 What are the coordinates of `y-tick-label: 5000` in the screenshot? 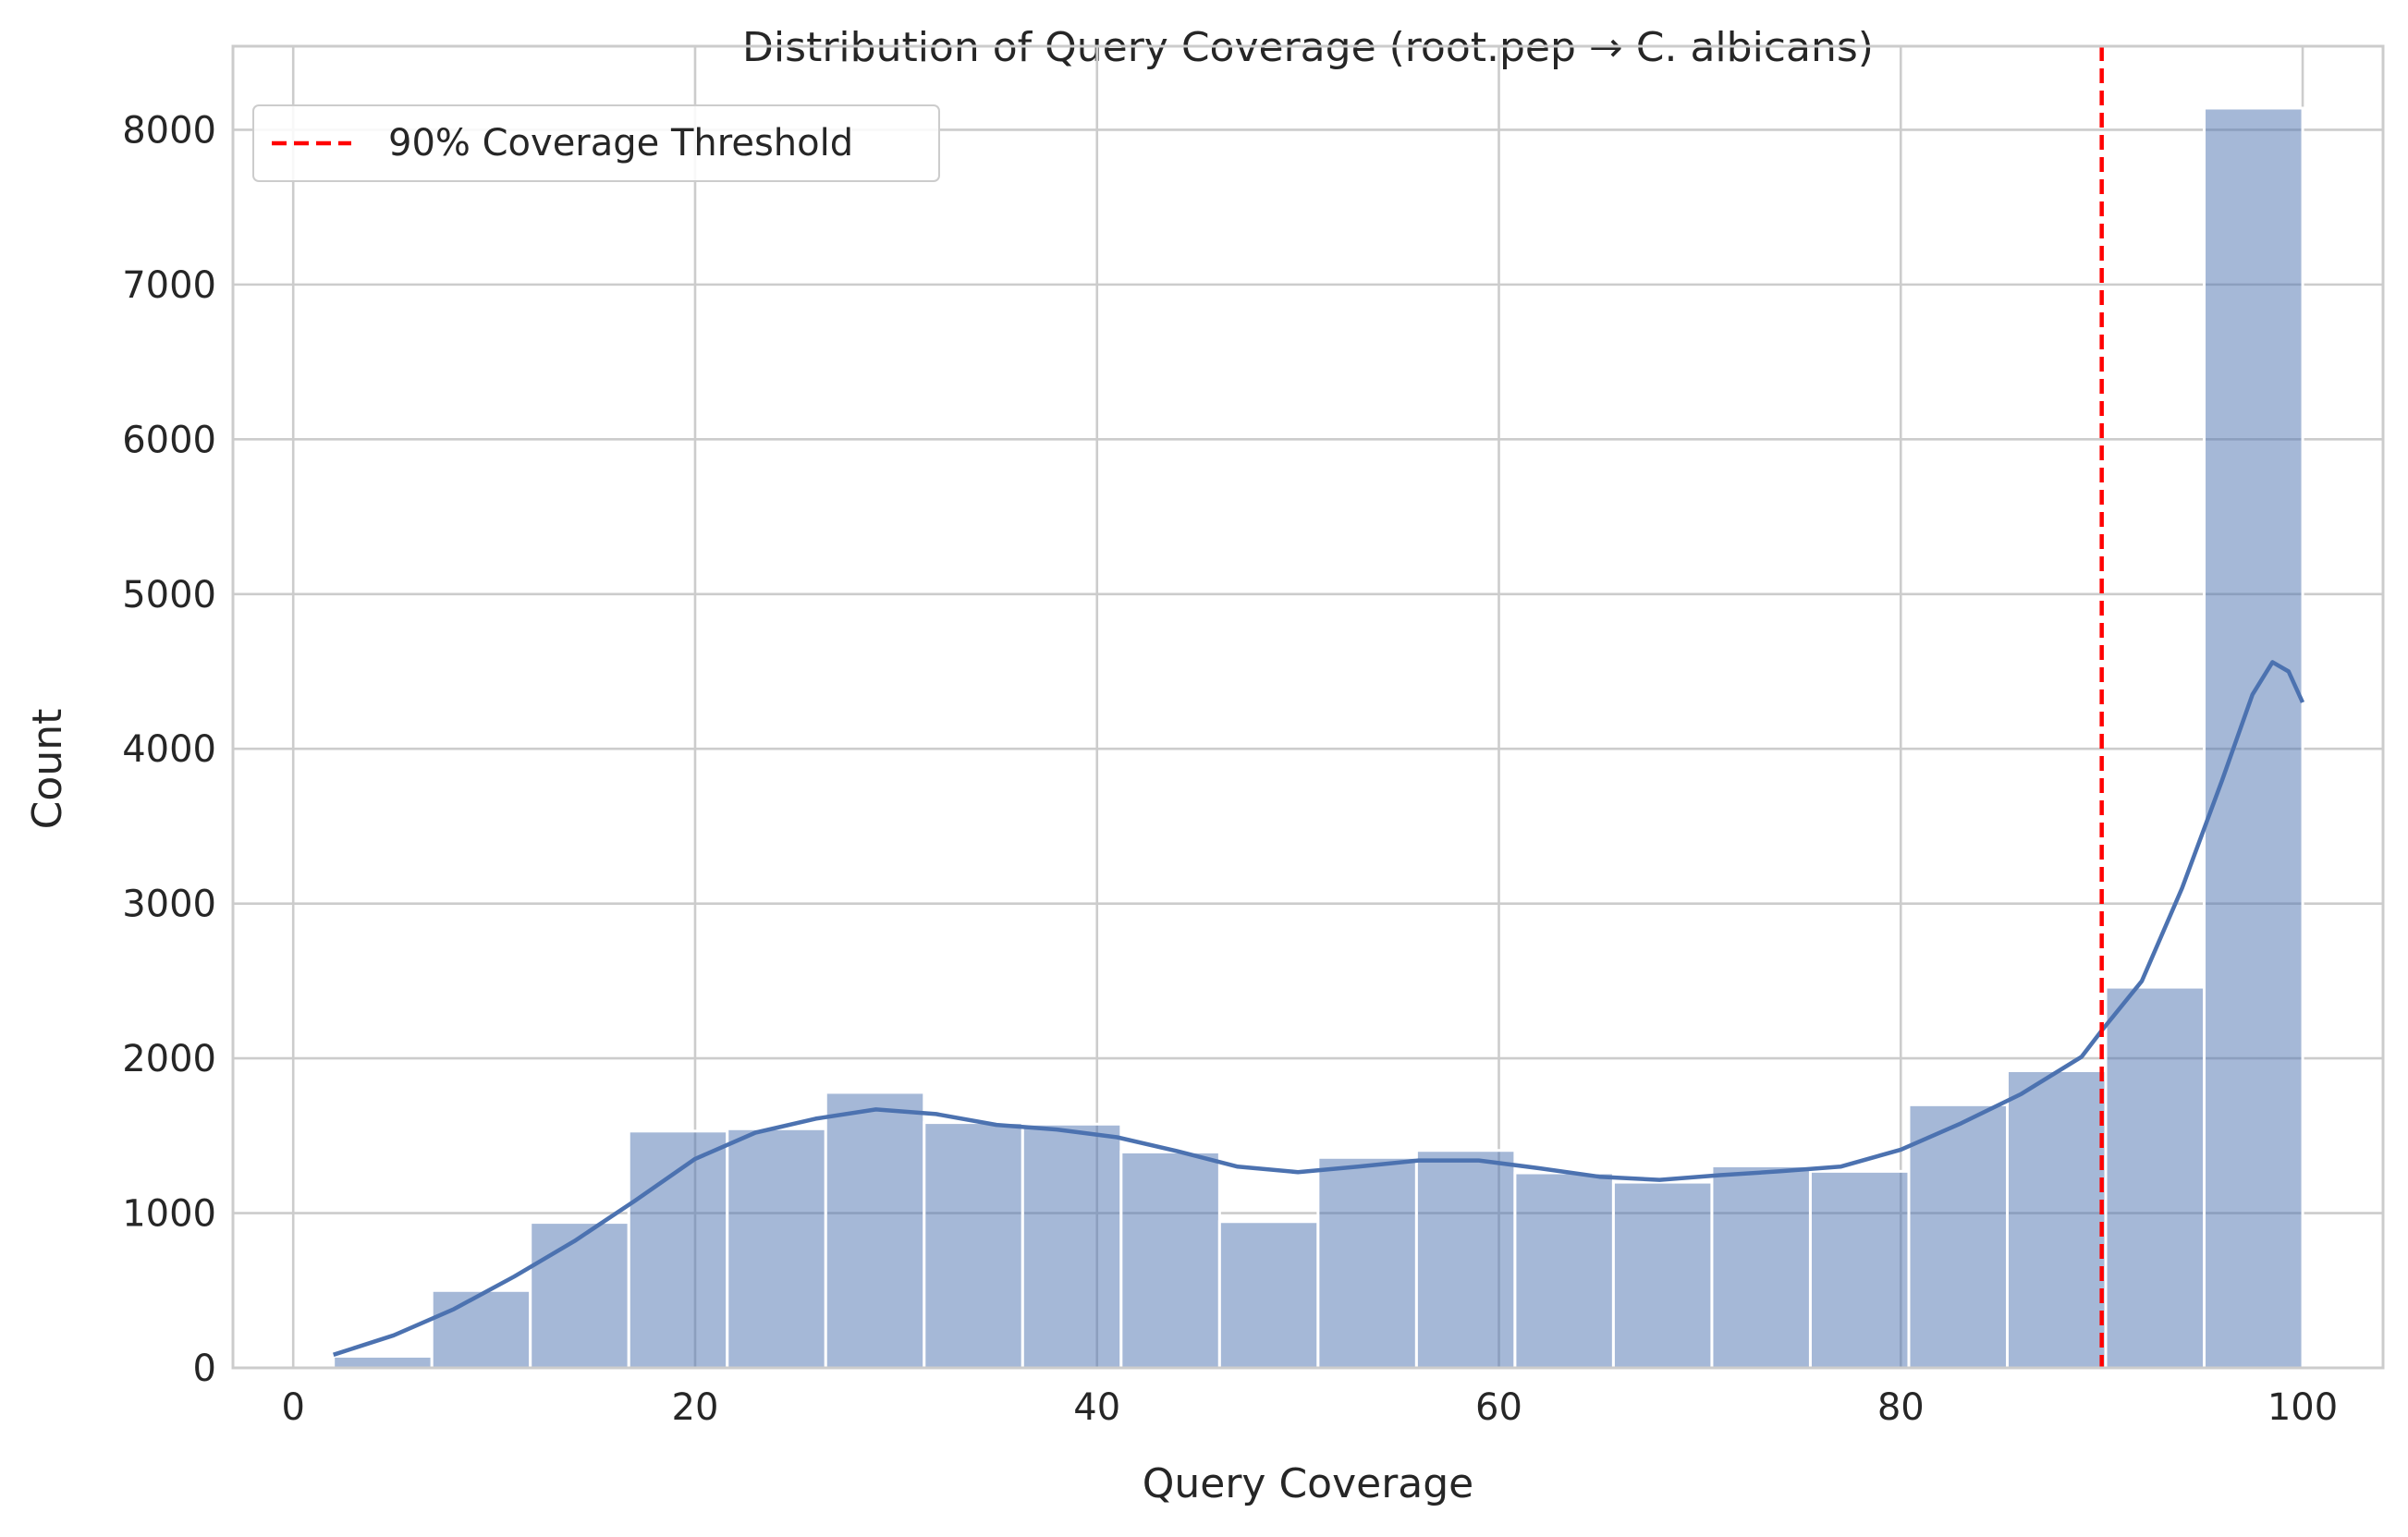 It's located at (169, 595).